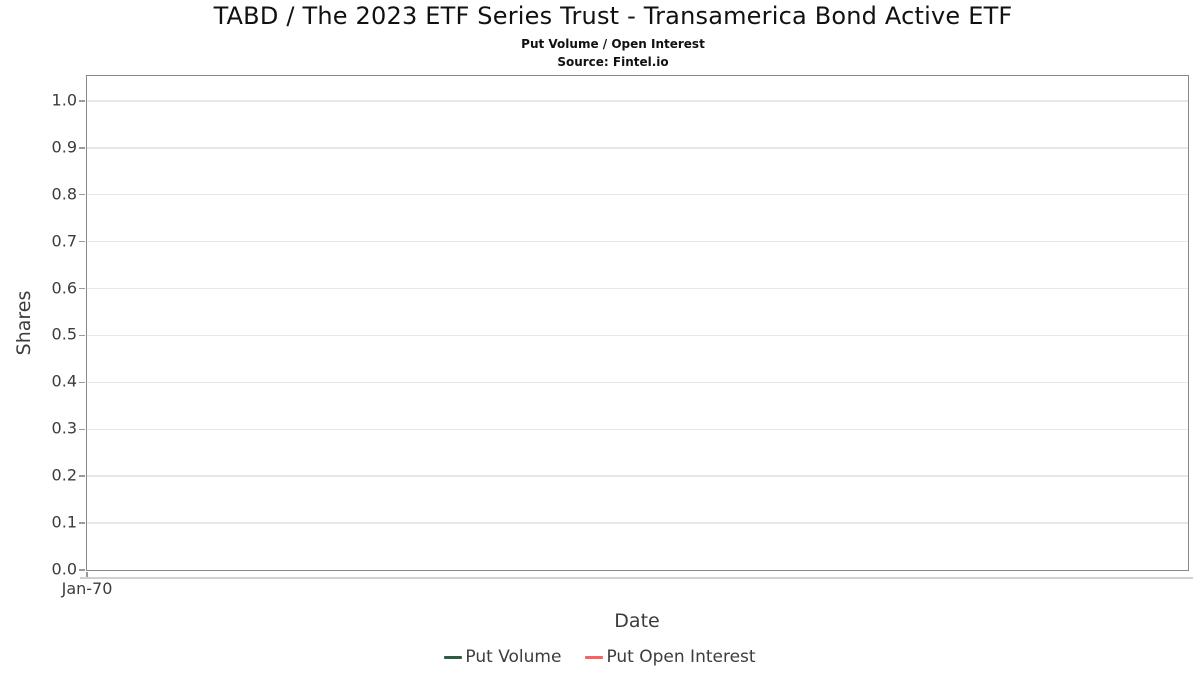 The width and height of the screenshot is (1200, 675). Describe the element at coordinates (64, 241) in the screenshot. I see `y-tick-label: 0.7` at that location.